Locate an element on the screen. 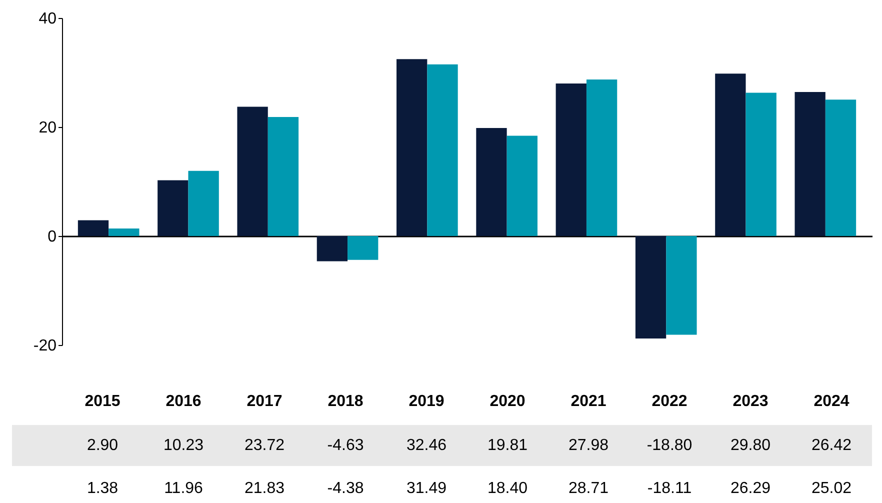  data-label: 27.98 is located at coordinates (588, 445).